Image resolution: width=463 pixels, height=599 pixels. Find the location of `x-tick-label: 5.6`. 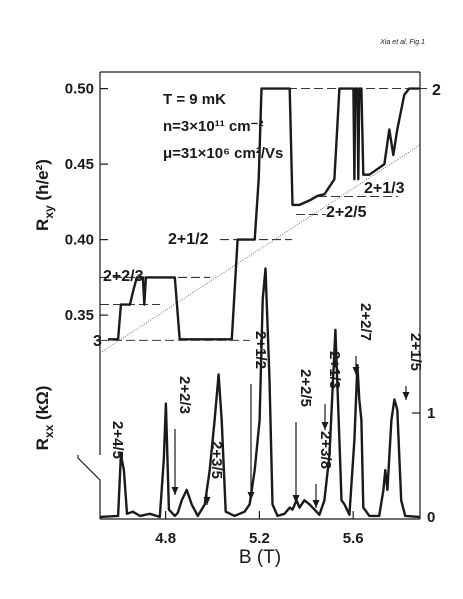

x-tick-label: 5.6 is located at coordinates (353, 538).